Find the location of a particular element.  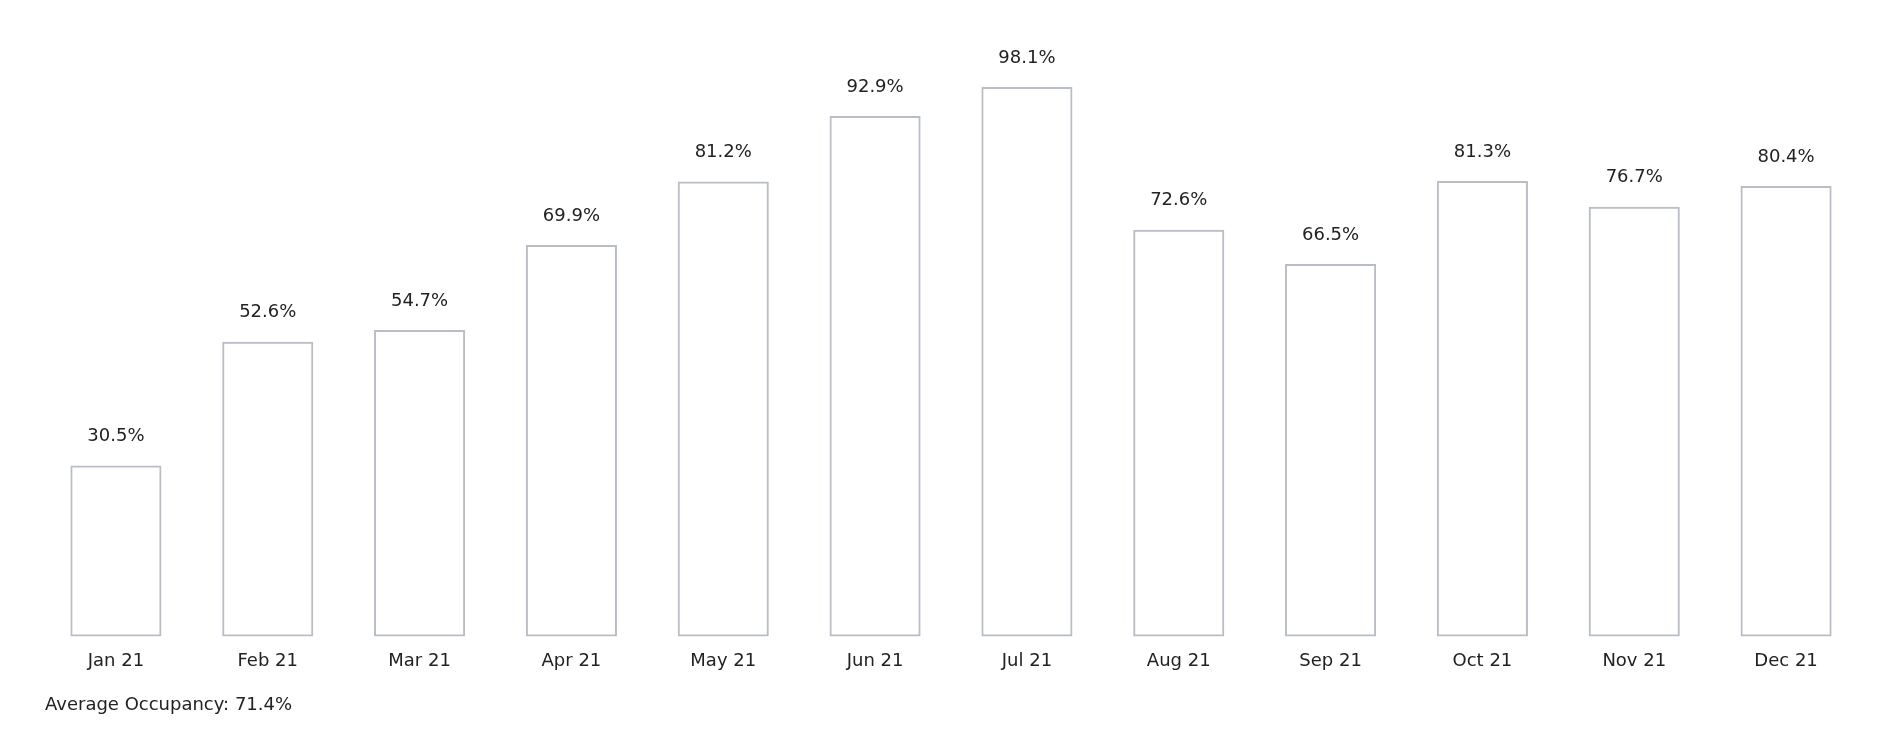

data-label: 66.5% is located at coordinates (1330, 233).